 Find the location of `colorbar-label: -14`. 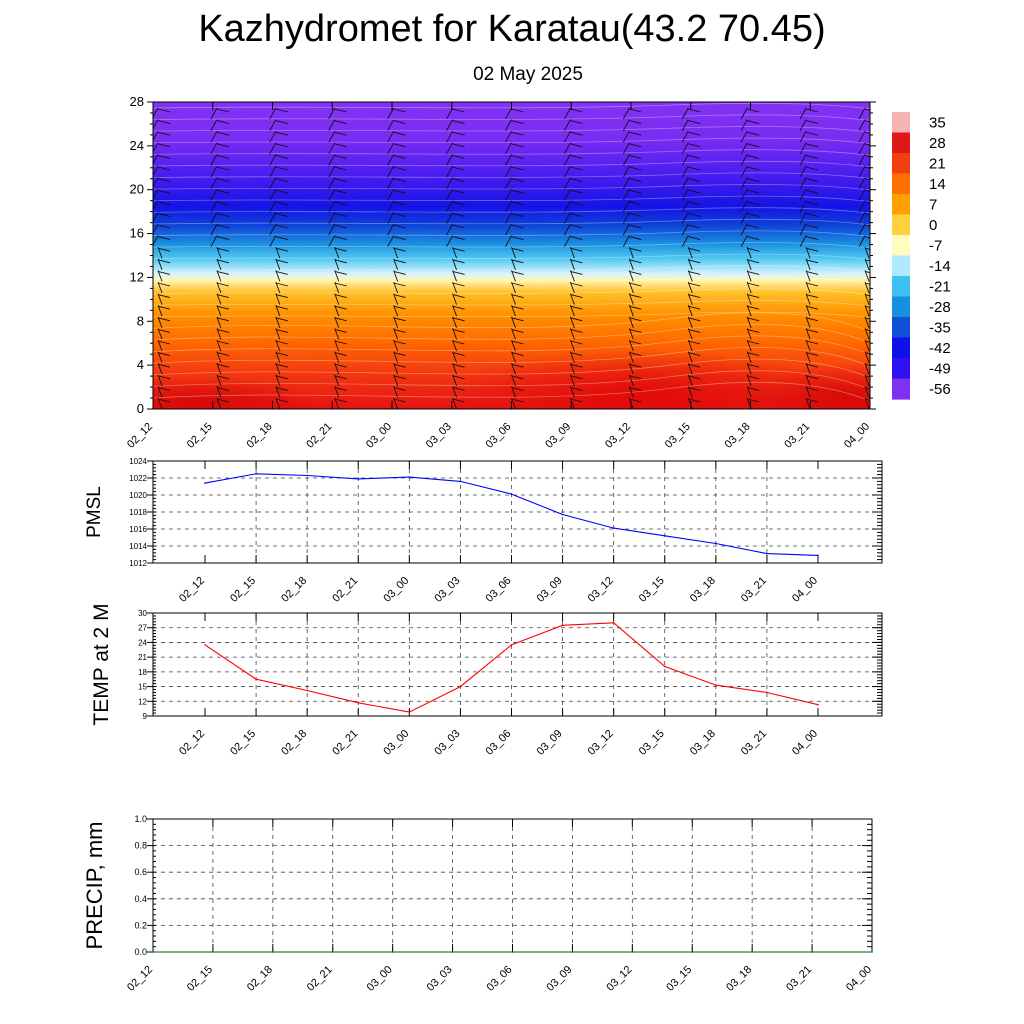

colorbar-label: -14 is located at coordinates (940, 266).